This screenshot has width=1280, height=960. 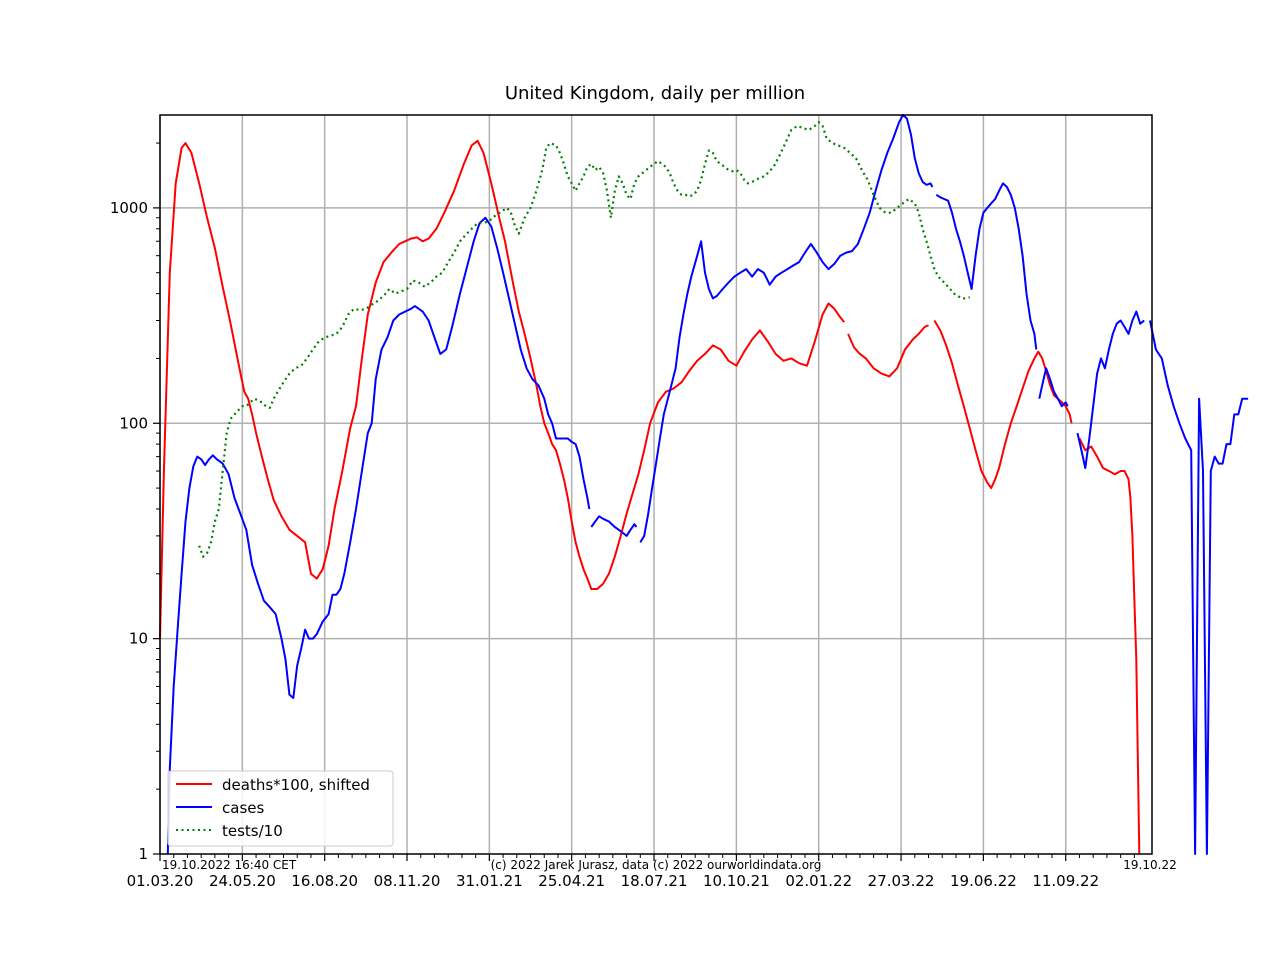 I want to click on chart-title: United Kingdom, daily per million, so click(x=655, y=93).